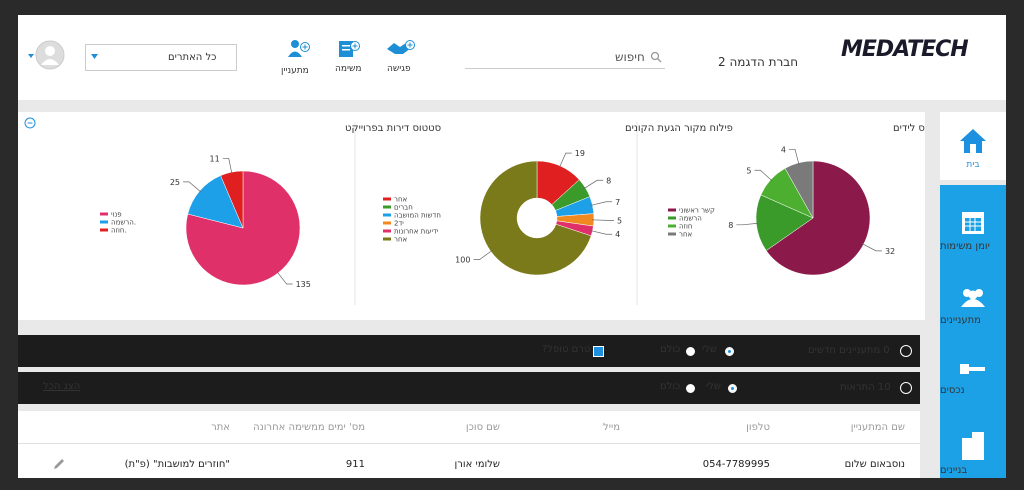 The image size is (1024, 490). What do you see at coordinates (535, 218) in the screenshot?
I see `pie-slice` at bounding box center [535, 218].